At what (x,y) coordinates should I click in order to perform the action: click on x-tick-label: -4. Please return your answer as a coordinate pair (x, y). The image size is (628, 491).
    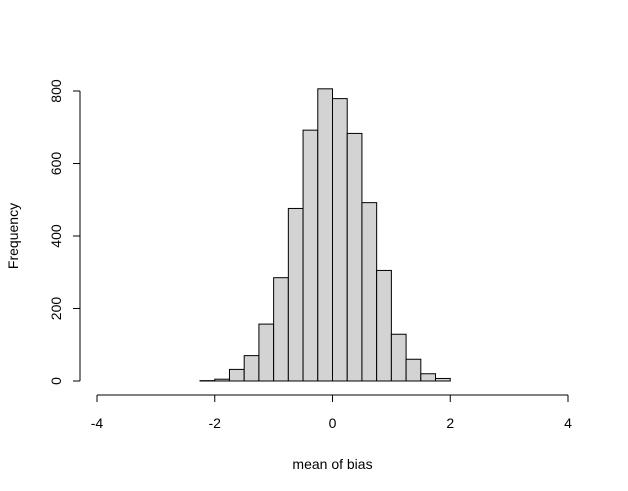
    Looking at the image, I should click on (97, 423).